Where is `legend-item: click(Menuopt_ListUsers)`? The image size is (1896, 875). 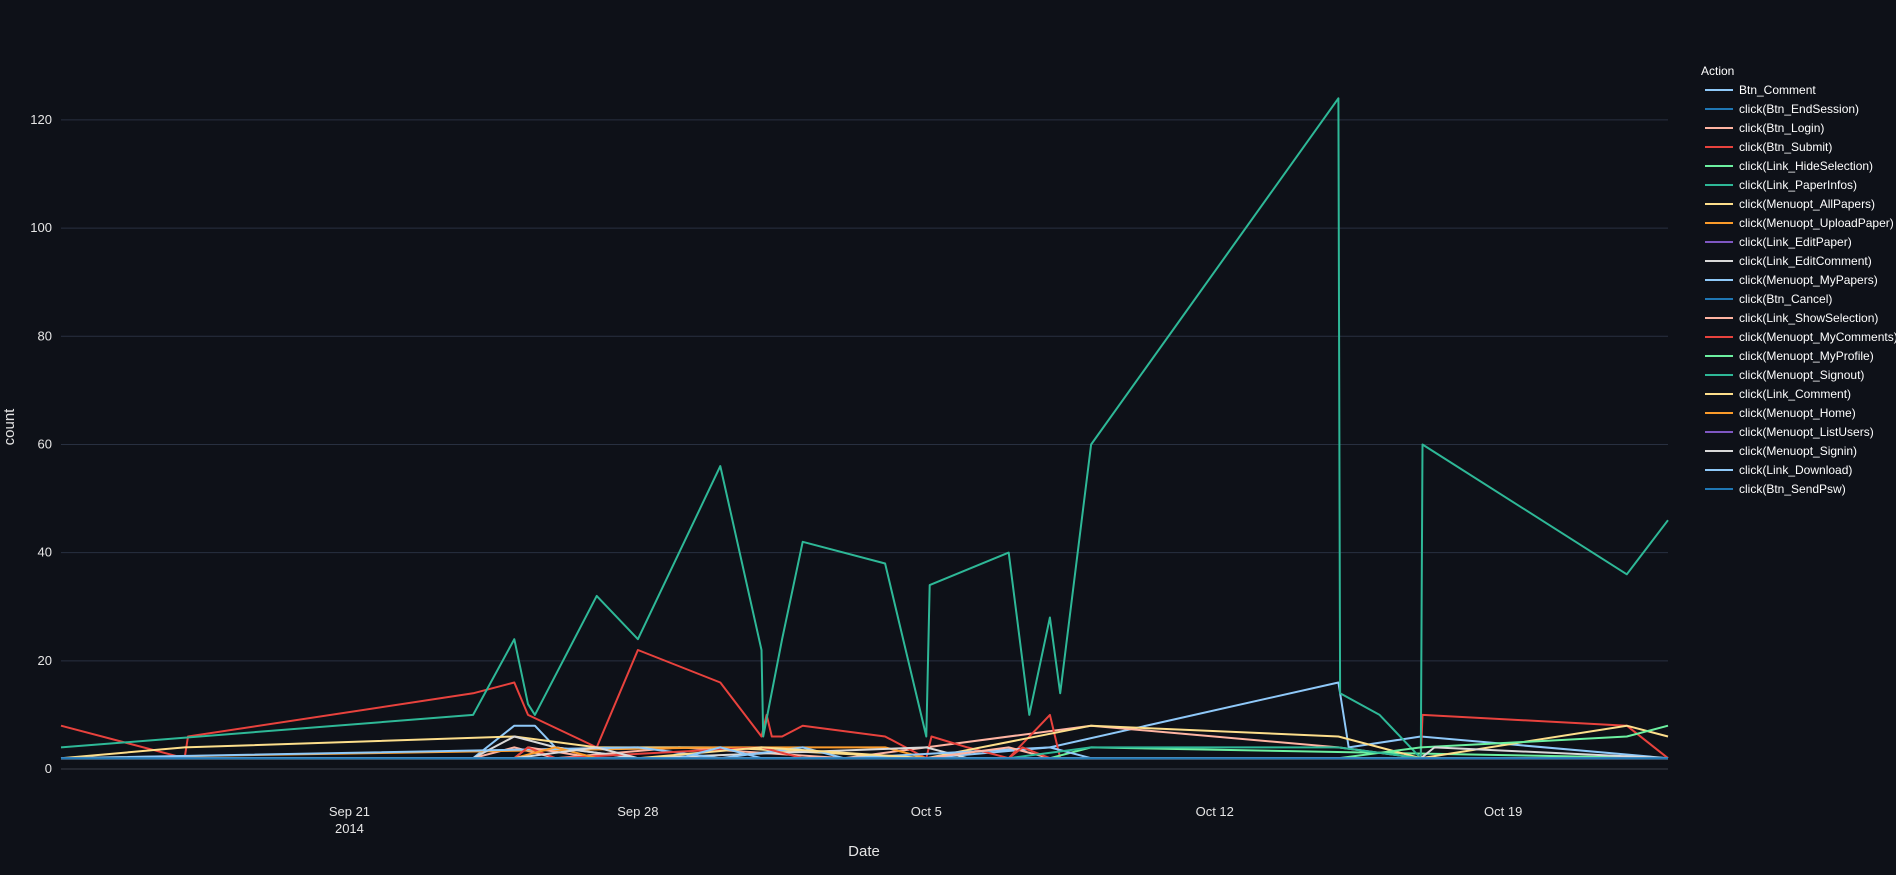
legend-item: click(Menuopt_ListUsers) is located at coordinates (1789, 432).